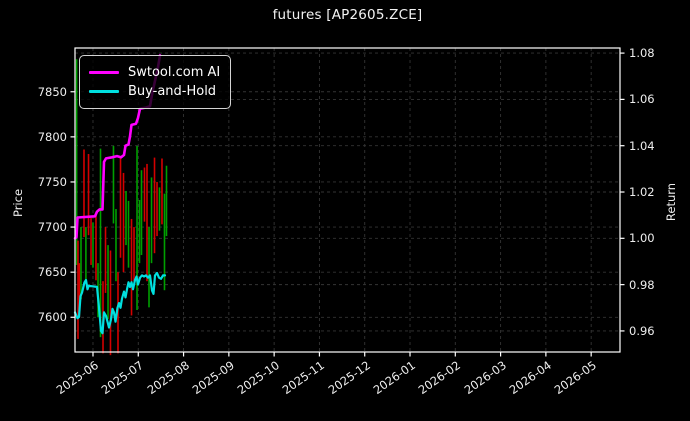 The width and height of the screenshot is (690, 421). Describe the element at coordinates (52, 136) in the screenshot. I see `price-tick-label: 7800` at that location.